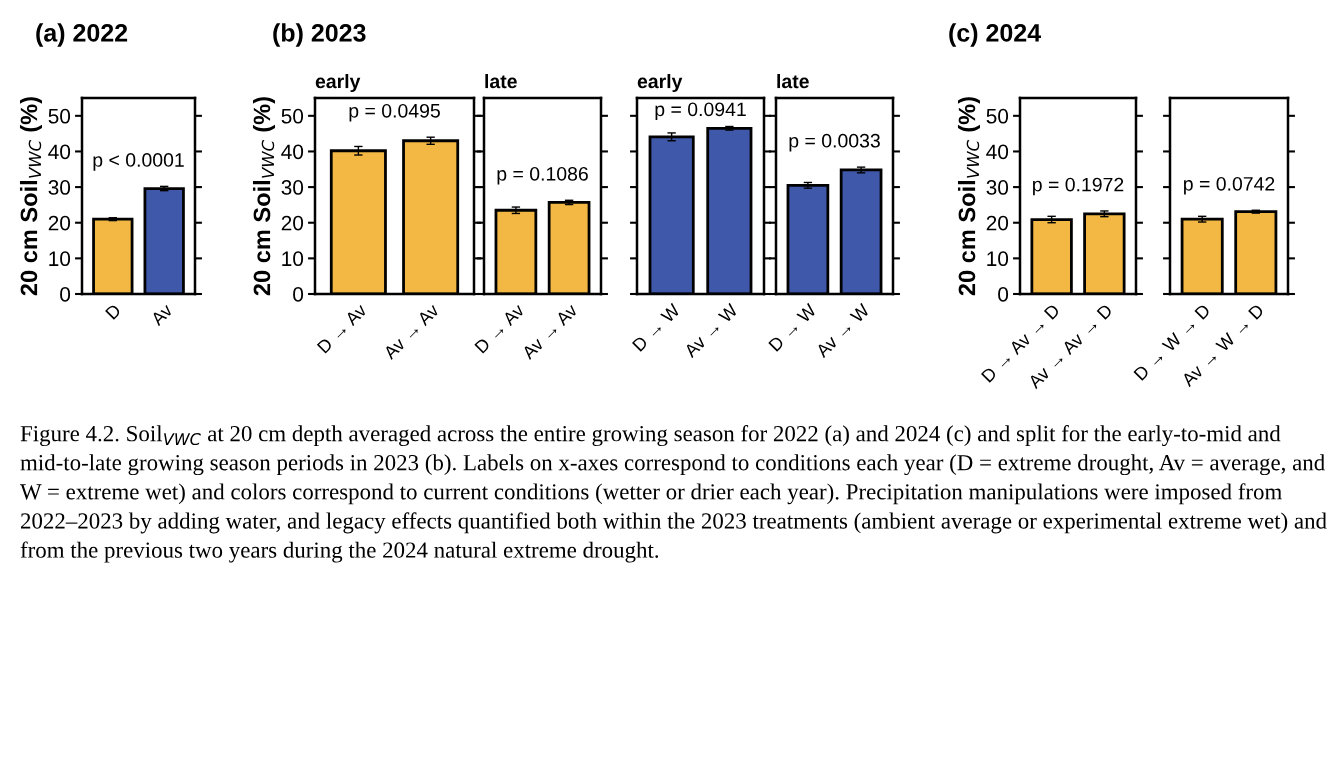 The height and width of the screenshot is (759, 1343). I want to click on annotation: p < 0.0001, so click(138, 162).